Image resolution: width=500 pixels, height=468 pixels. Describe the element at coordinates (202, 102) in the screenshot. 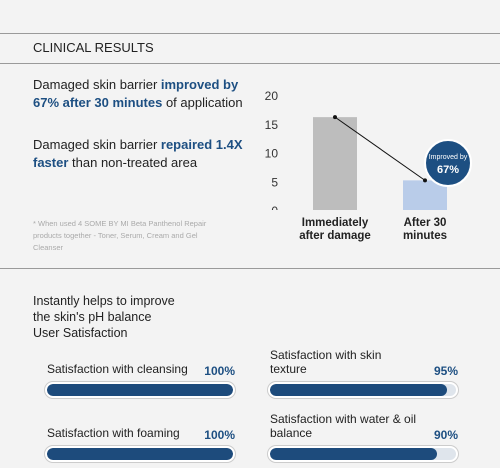

I see `claim-text: of application` at that location.